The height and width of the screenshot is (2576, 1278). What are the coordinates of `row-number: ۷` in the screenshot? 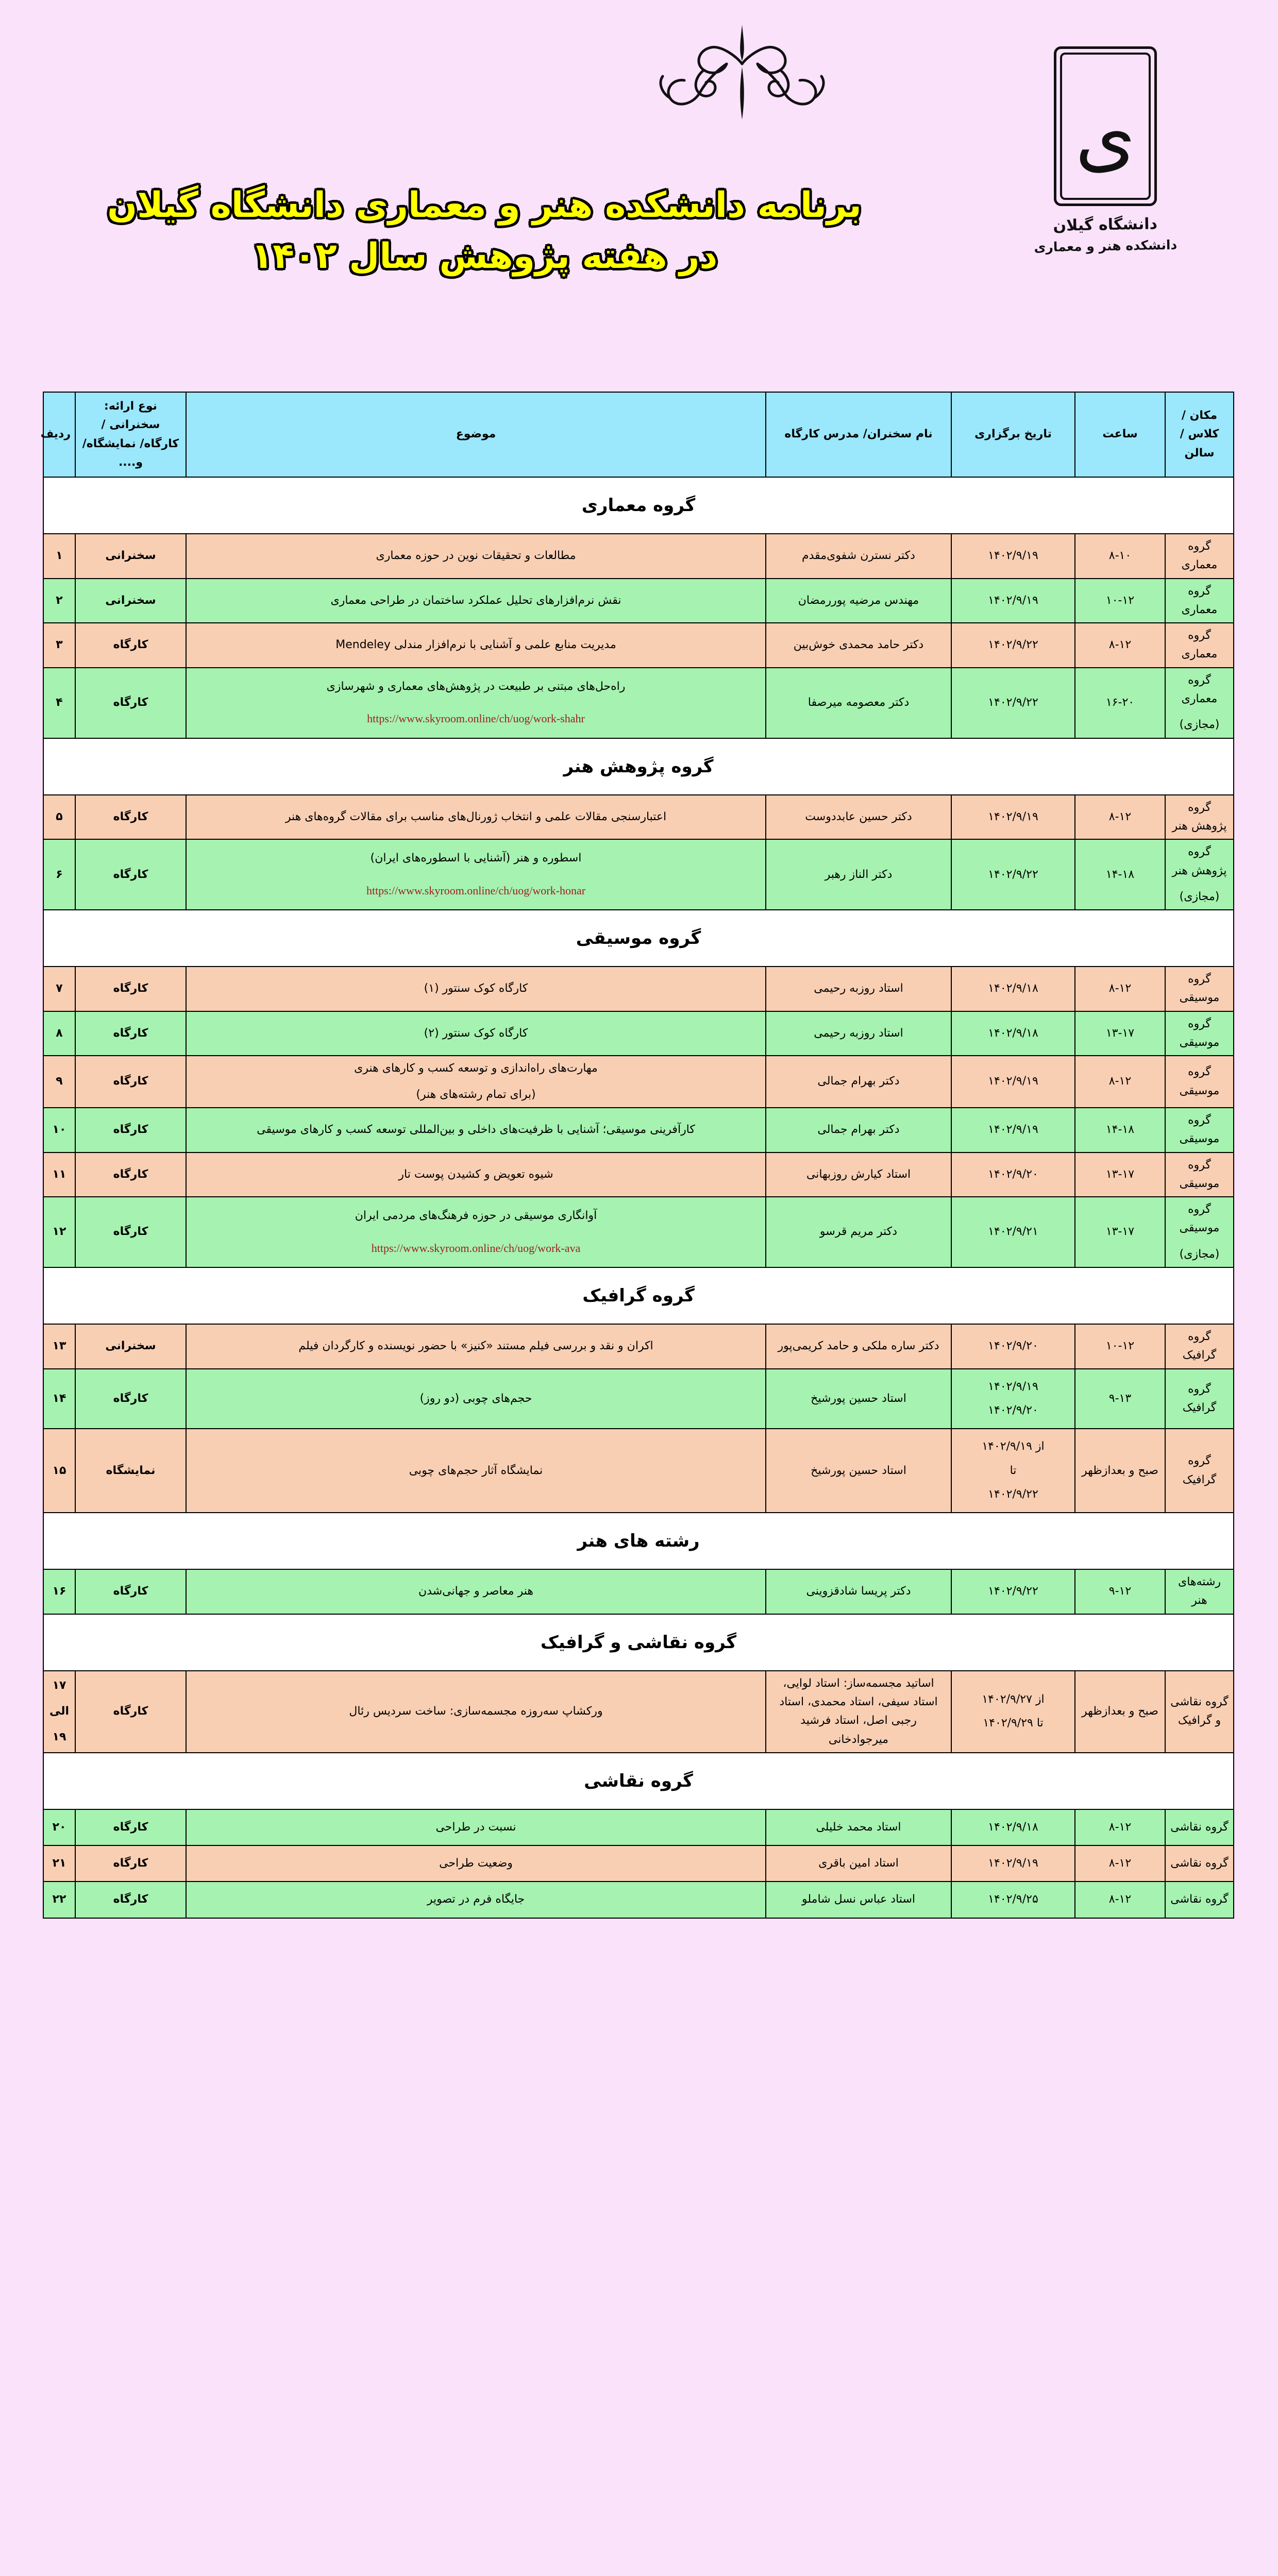 It's located at (60, 988).